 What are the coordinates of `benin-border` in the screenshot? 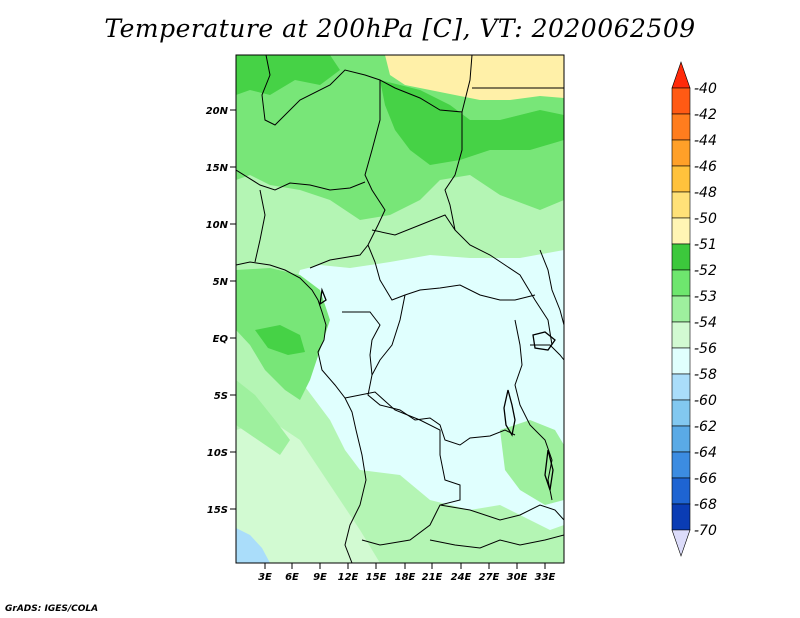 It's located at (260, 226).